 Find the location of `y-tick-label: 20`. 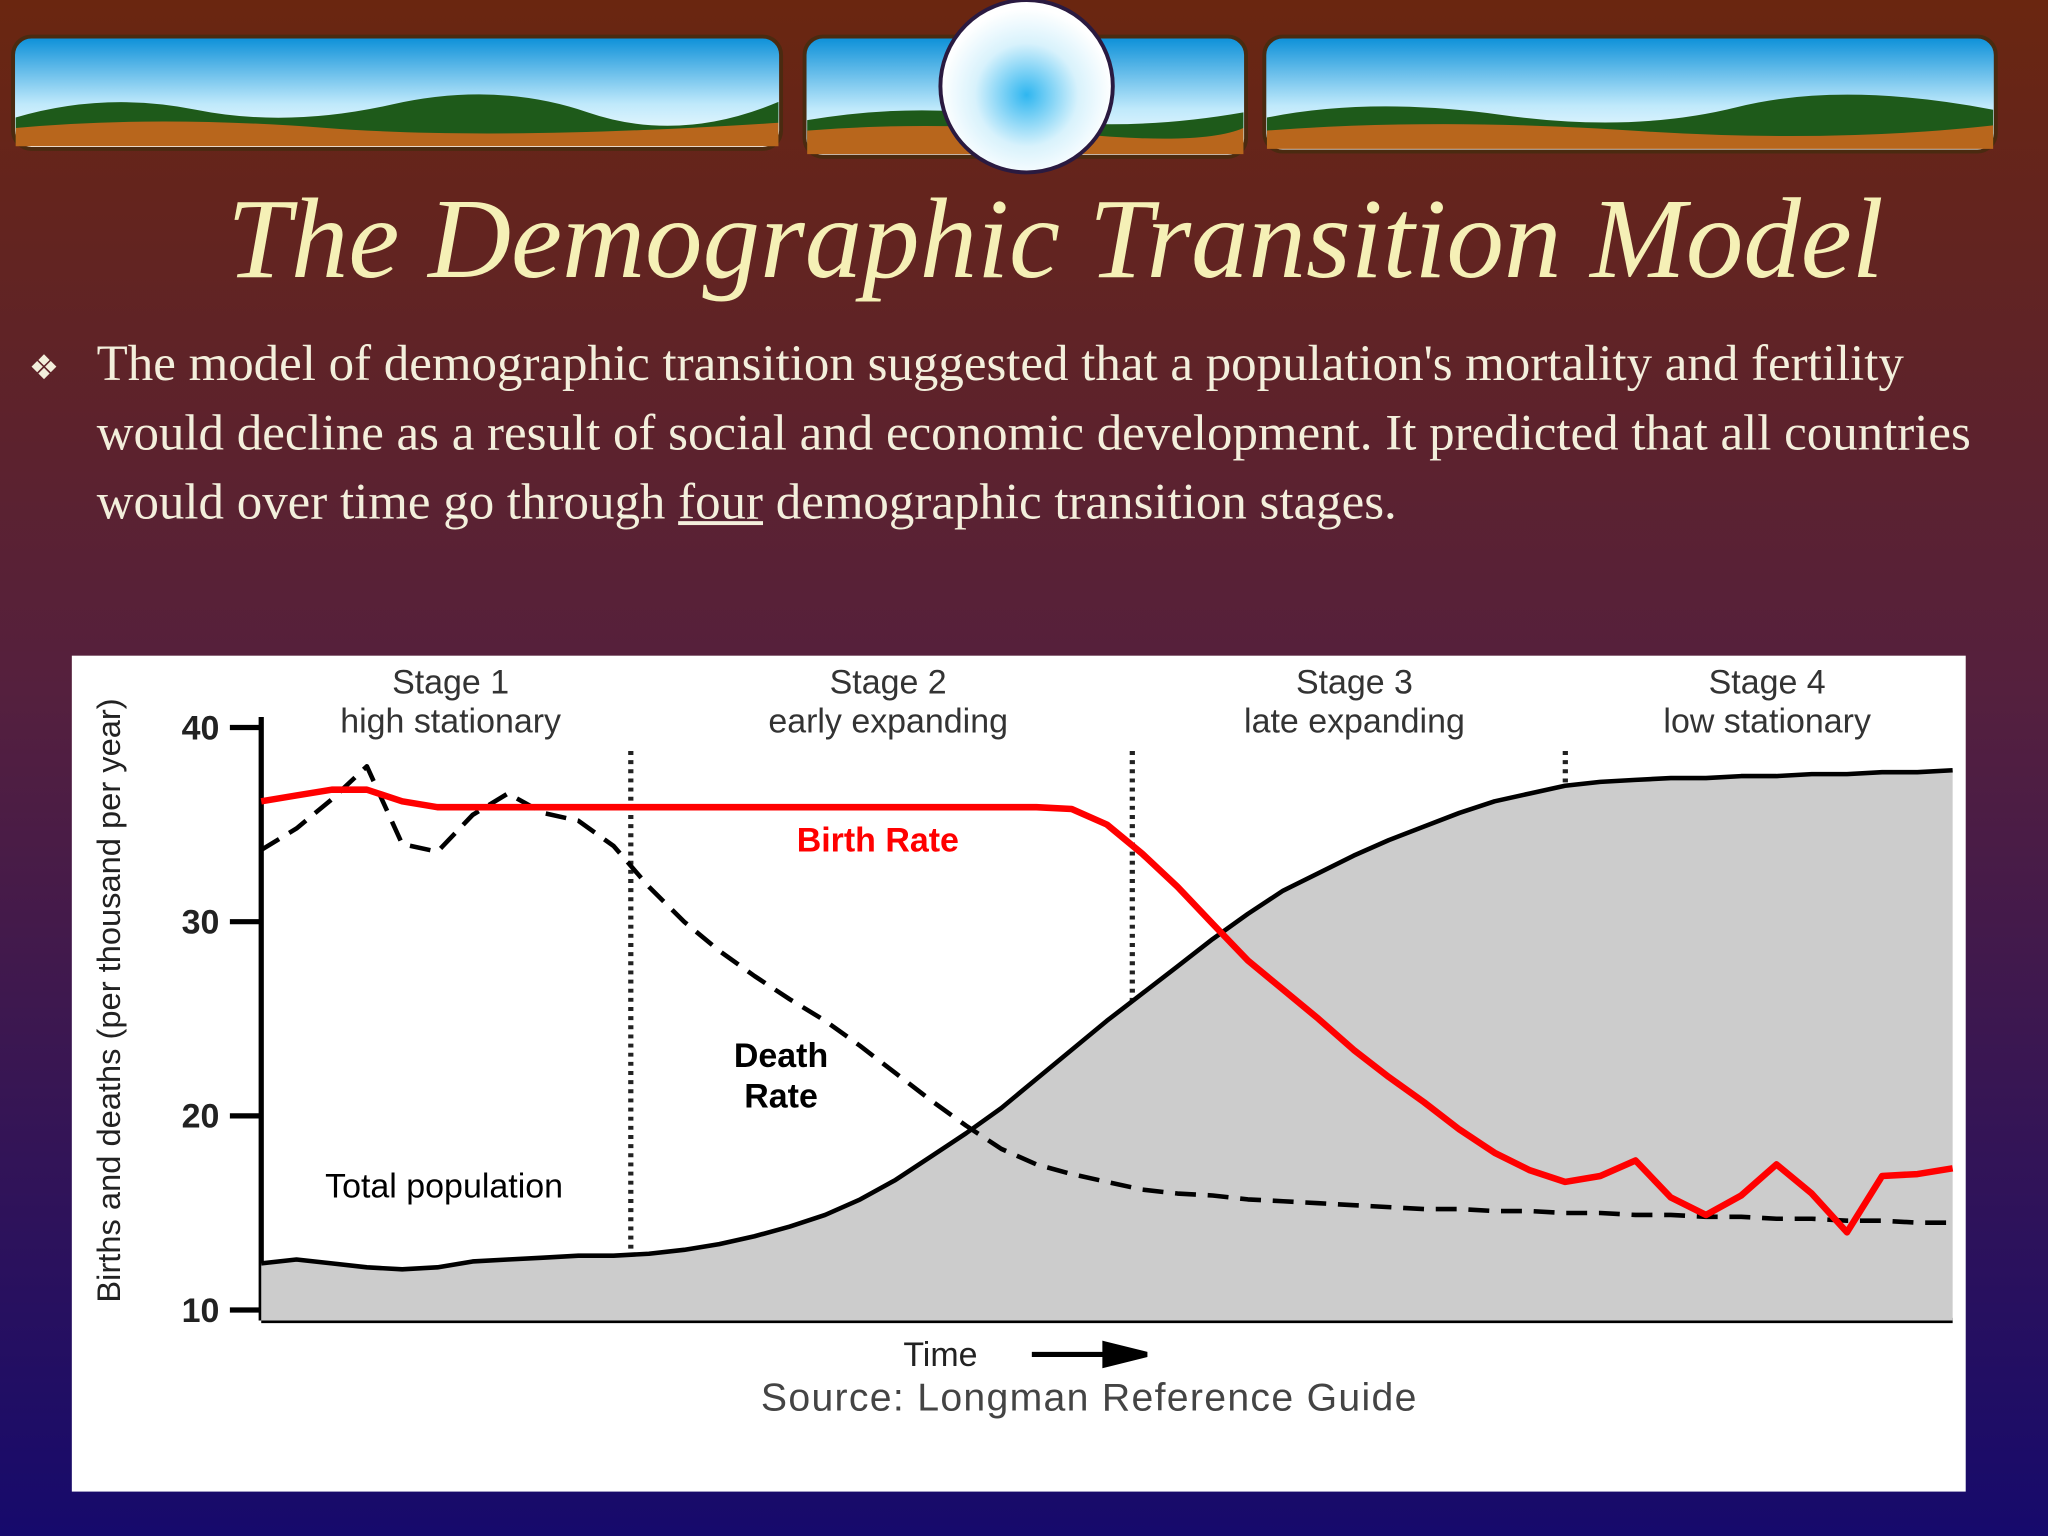

y-tick-label: 20 is located at coordinates (201, 1117).